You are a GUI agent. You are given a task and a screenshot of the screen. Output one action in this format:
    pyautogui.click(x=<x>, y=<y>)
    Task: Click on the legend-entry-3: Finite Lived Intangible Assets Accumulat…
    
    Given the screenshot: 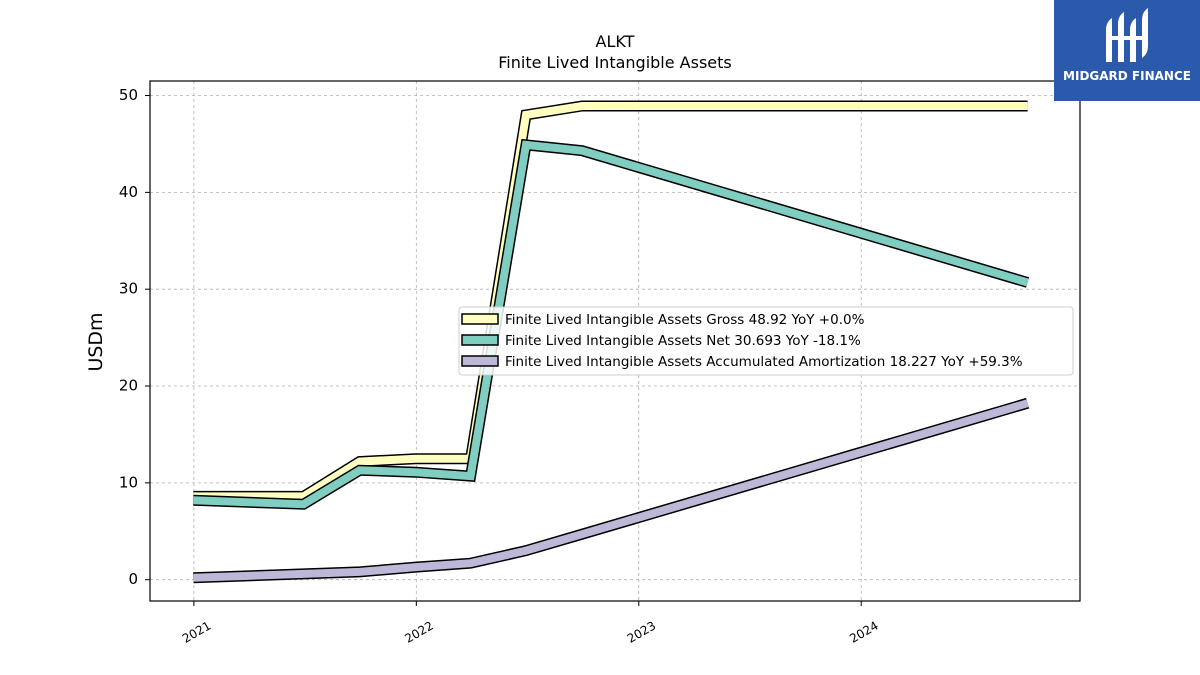 What is the action you would take?
    pyautogui.click(x=764, y=362)
    